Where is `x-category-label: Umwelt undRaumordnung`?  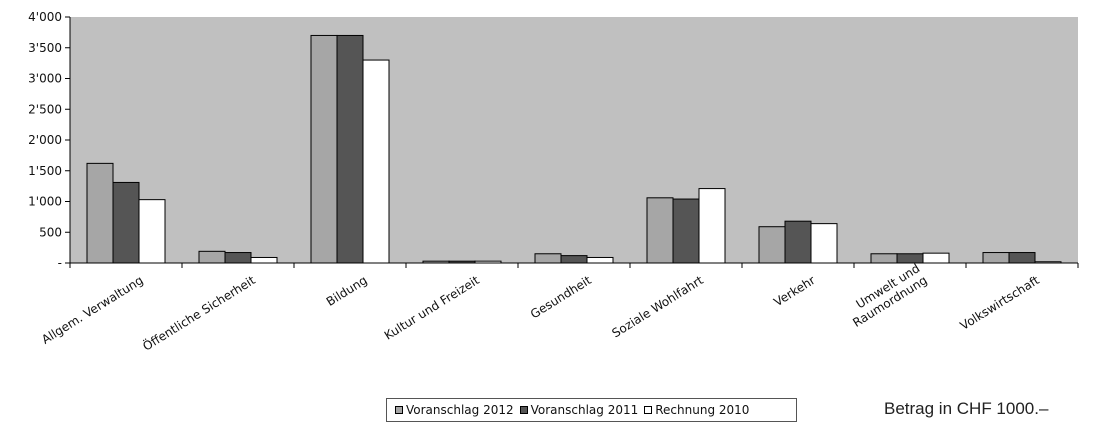
x-category-label: Umwelt undRaumordnung is located at coordinates (886, 295).